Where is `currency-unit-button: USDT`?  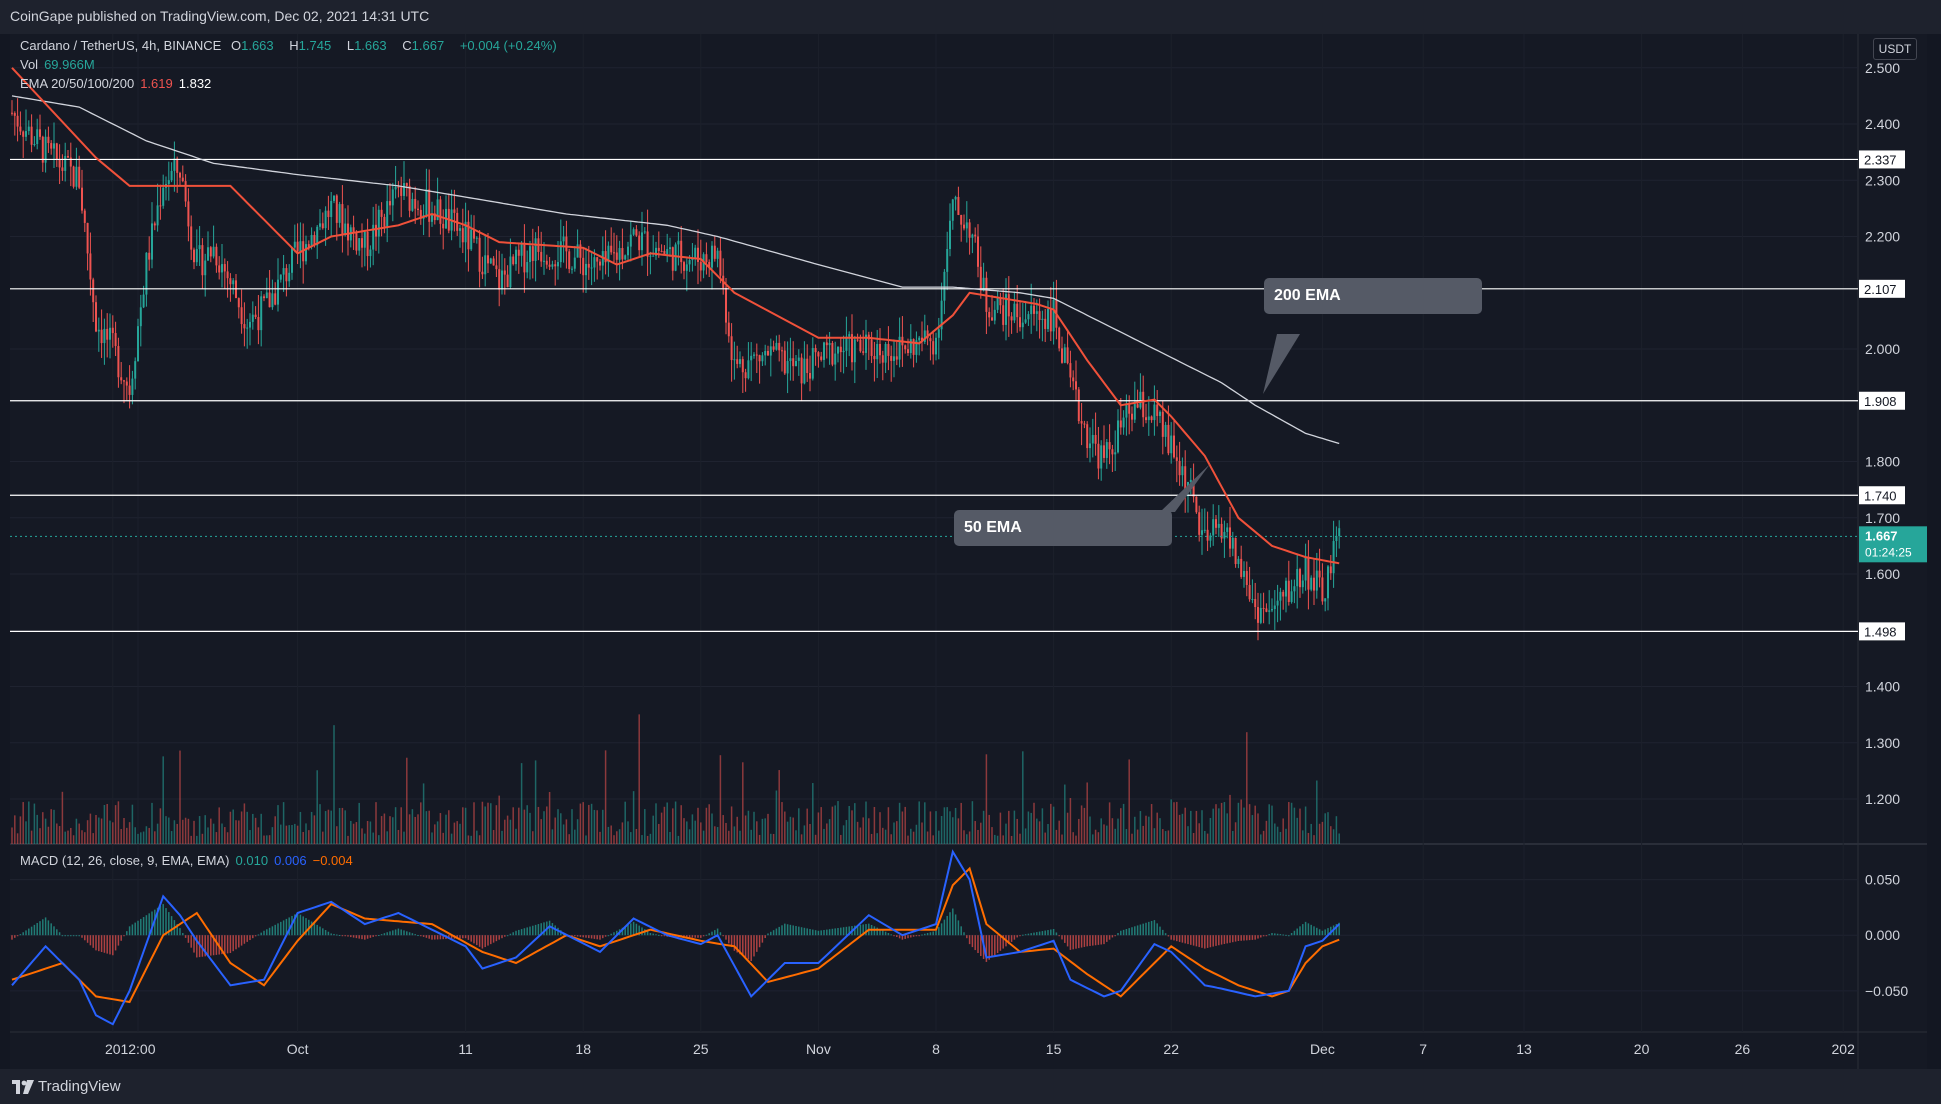
currency-unit-button: USDT is located at coordinates (1895, 49).